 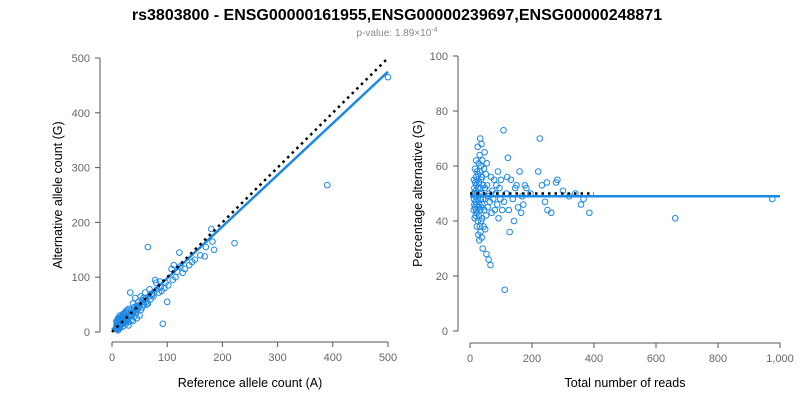 What do you see at coordinates (625, 383) in the screenshot?
I see `panel-2-x-axis-label: Total number of reads` at bounding box center [625, 383].